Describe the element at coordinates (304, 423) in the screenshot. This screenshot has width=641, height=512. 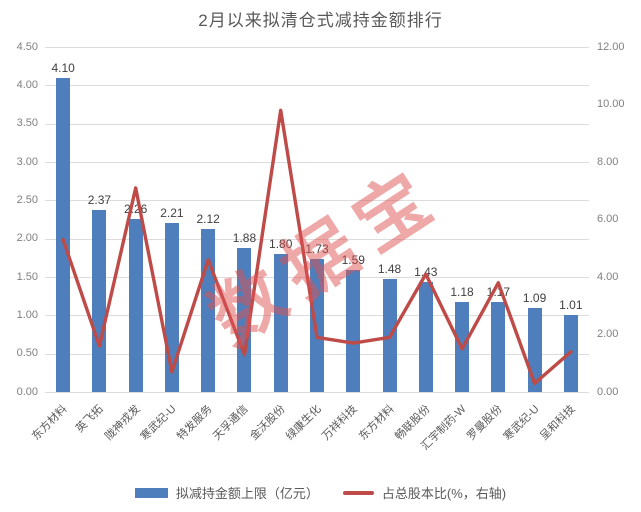
I see `x-axis-category-label: 绿康生化` at that location.